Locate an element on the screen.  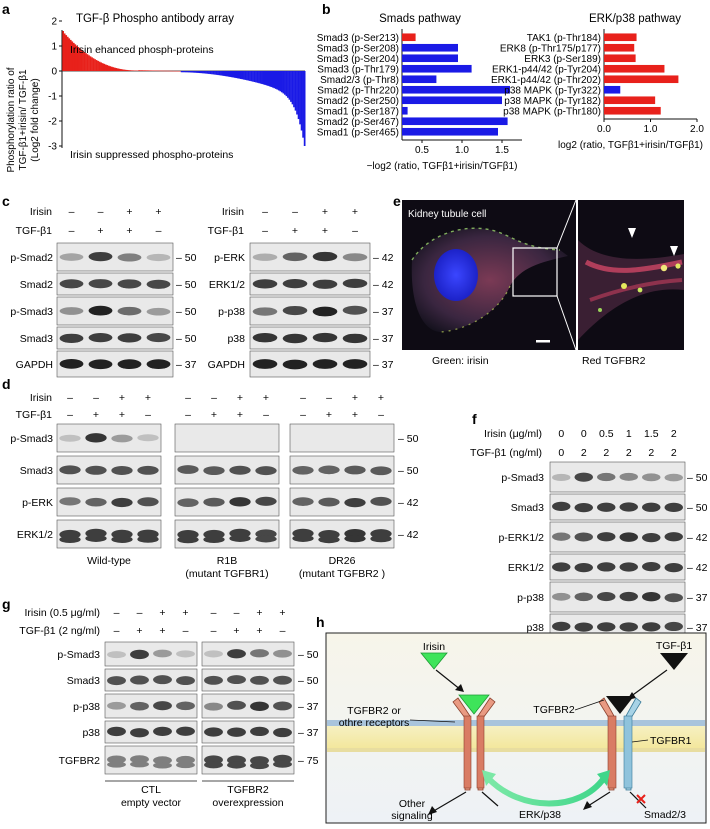
chart-category-label: Smad2 (p-Thr220) is located at coordinates (358, 90).